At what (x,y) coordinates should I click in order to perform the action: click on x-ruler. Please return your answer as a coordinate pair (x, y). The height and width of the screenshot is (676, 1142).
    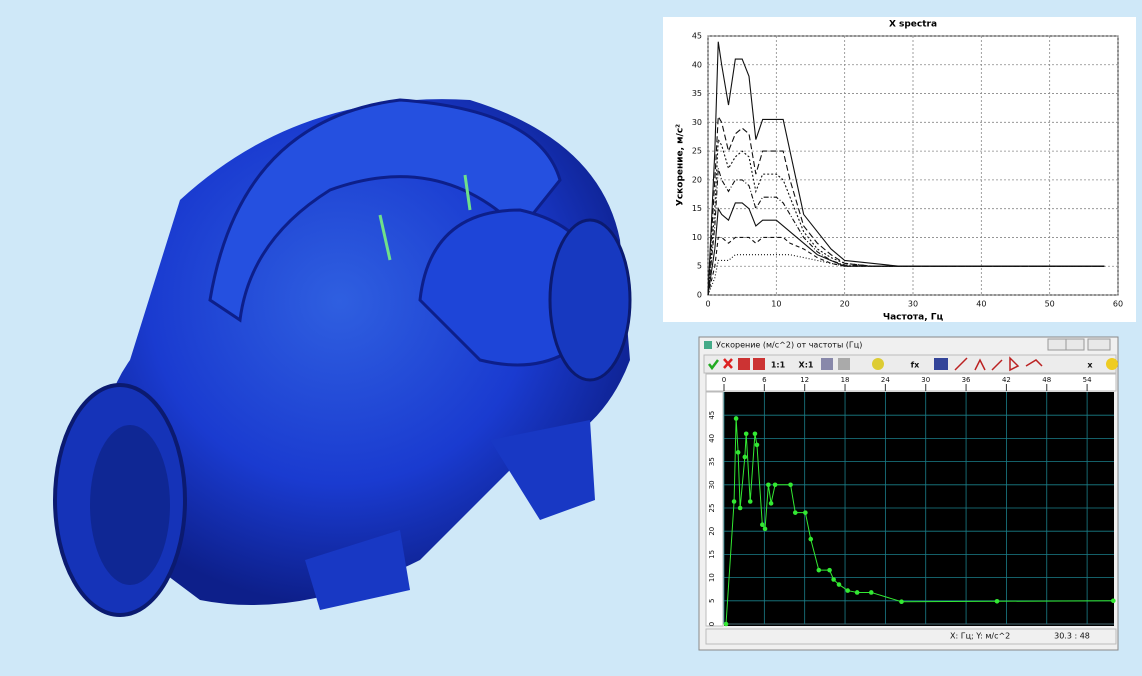
    Looking at the image, I should click on (911, 382).